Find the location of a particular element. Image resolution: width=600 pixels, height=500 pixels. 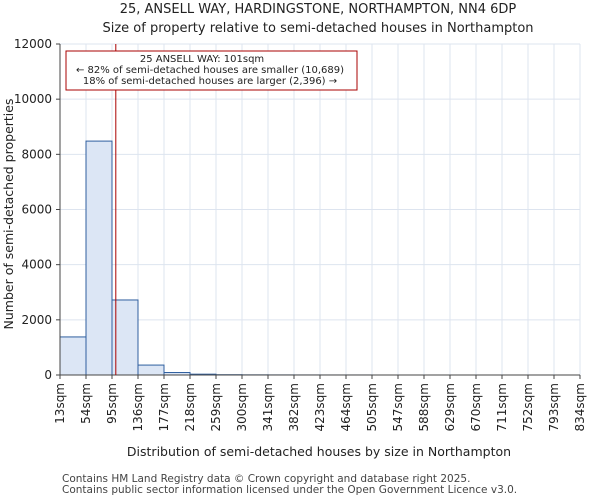

x-tick-label: 382sqm is located at coordinates (294, 407).